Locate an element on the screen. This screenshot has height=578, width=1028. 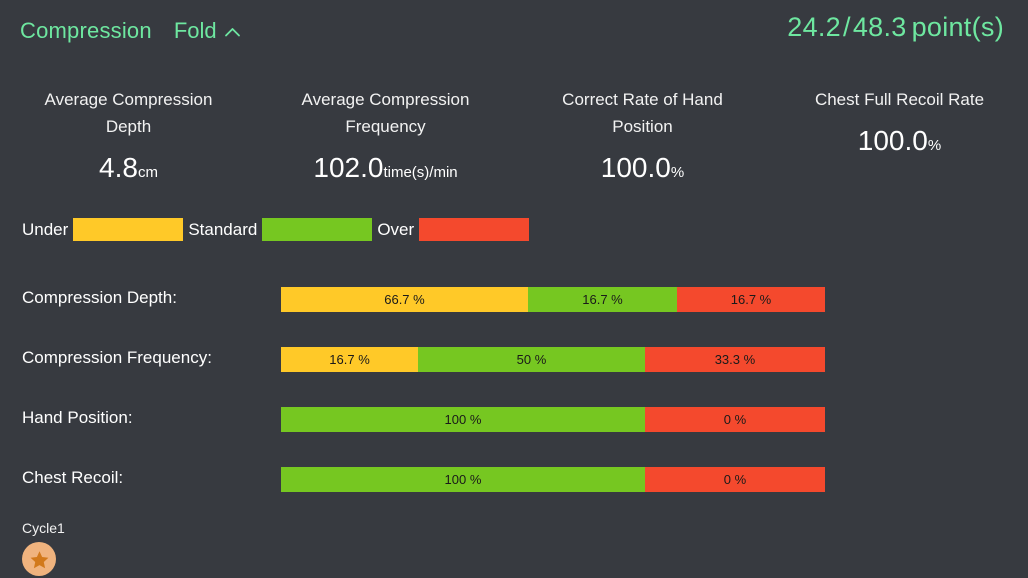
legend-swatch-over is located at coordinates (474, 229).